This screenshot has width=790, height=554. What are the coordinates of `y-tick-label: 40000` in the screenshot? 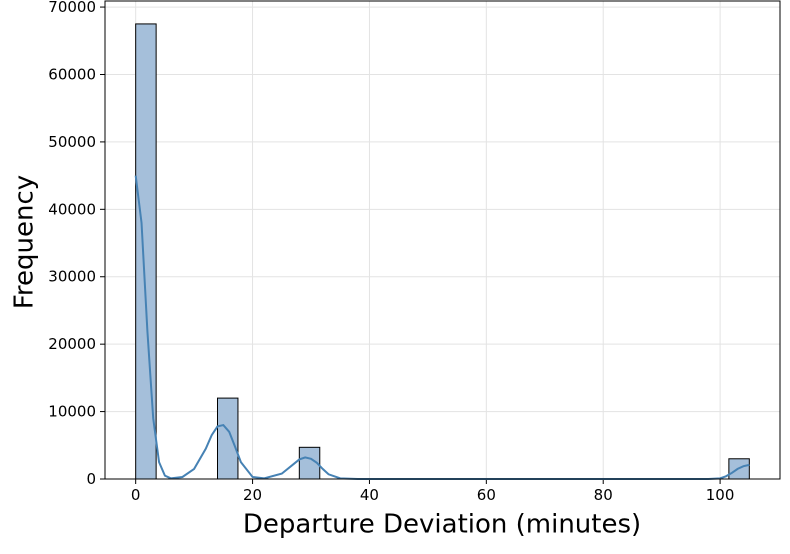 It's located at (72, 209).